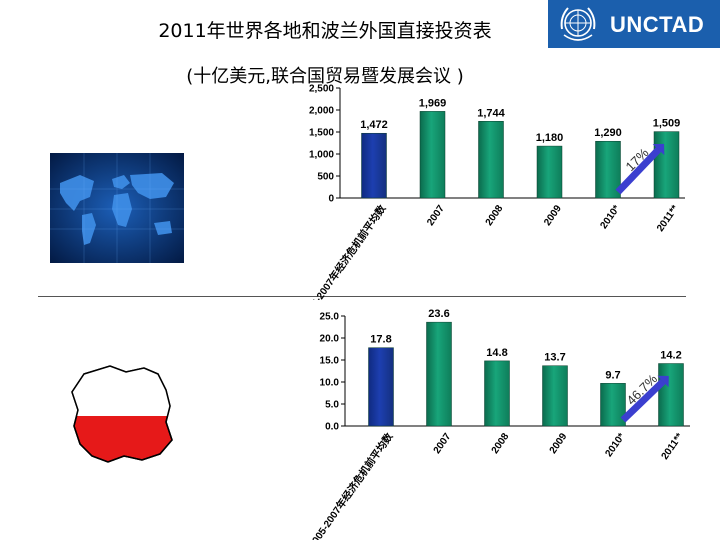  Describe the element at coordinates (667, 124) in the screenshot. I see `data-label: 1,509` at that location.